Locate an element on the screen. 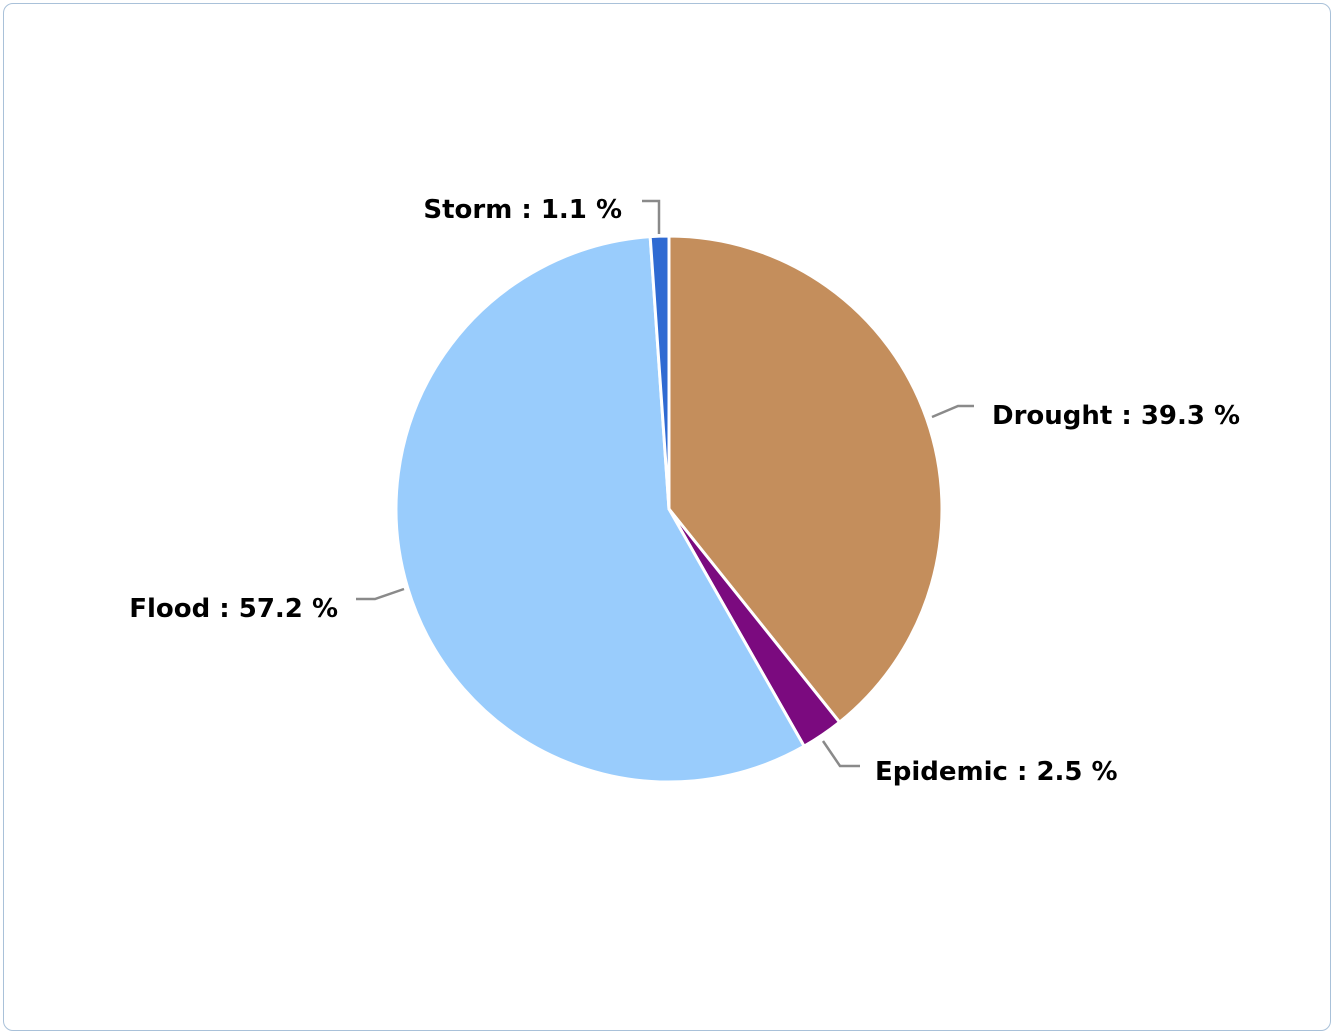 This screenshot has width=1336, height=1036. slice-label-flood: Flood : 57.2 % is located at coordinates (233, 609).